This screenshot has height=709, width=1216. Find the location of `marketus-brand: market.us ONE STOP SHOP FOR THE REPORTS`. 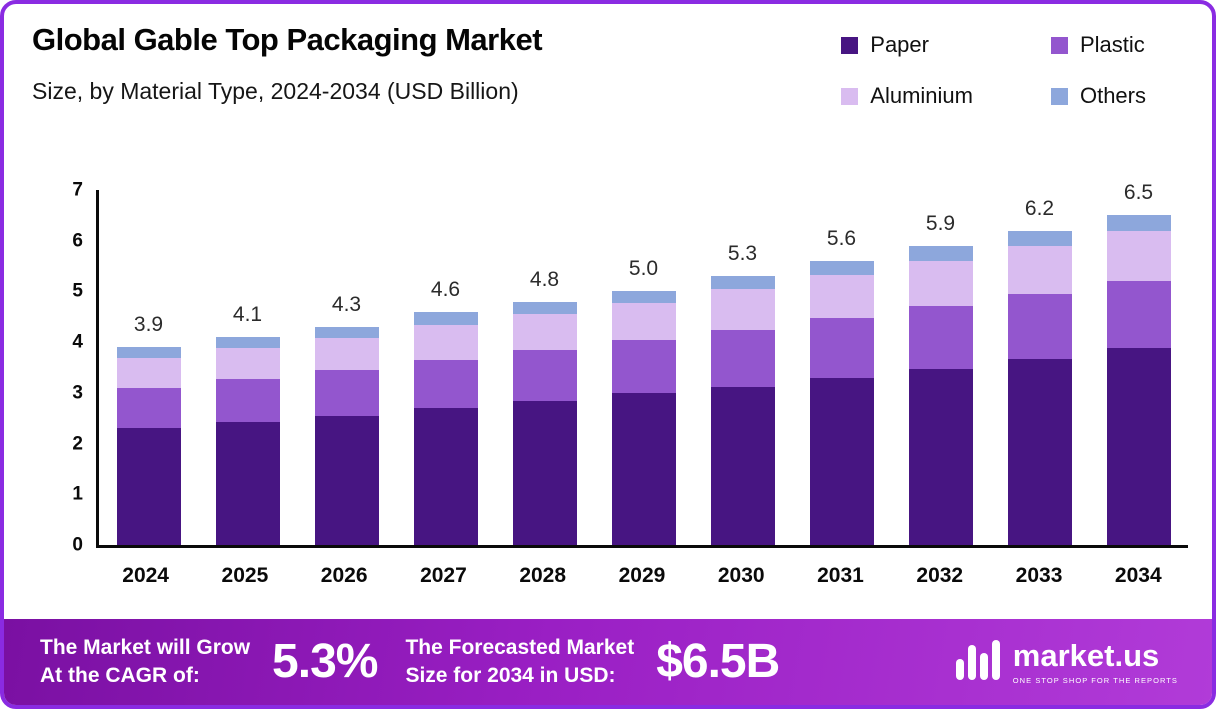

marketus-brand: market.us ONE STOP SHOP FOR THE REPORTS is located at coordinates (1066, 662).